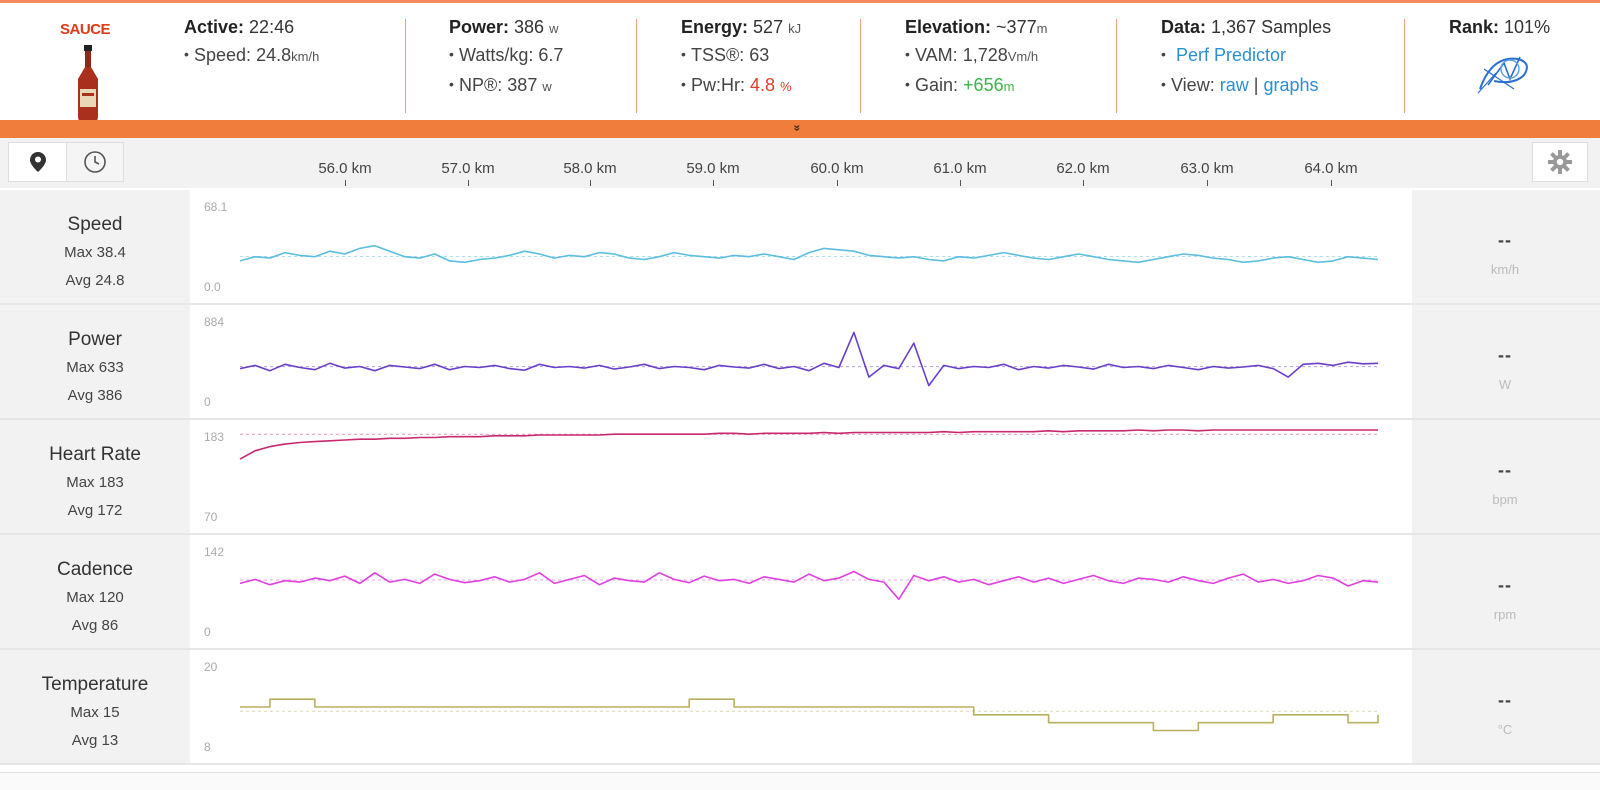 This screenshot has width=1600, height=790. I want to click on gain-value: +656, so click(983, 85).